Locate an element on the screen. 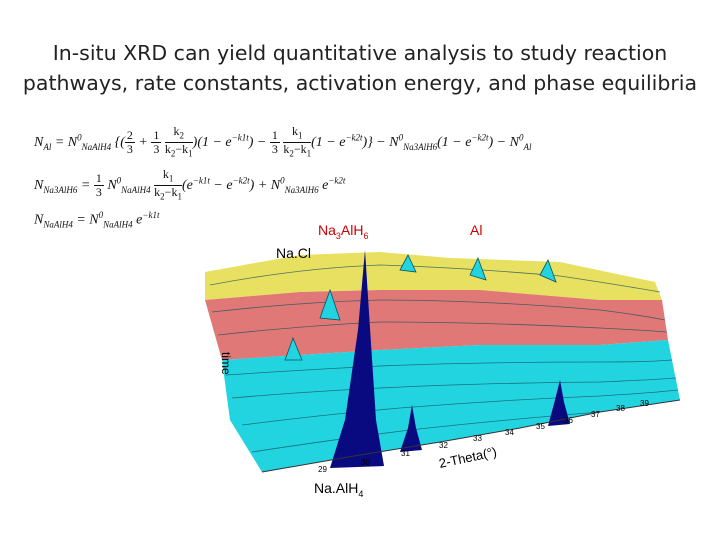 This screenshot has width=720, height=540. al-label: Al is located at coordinates (476, 230).